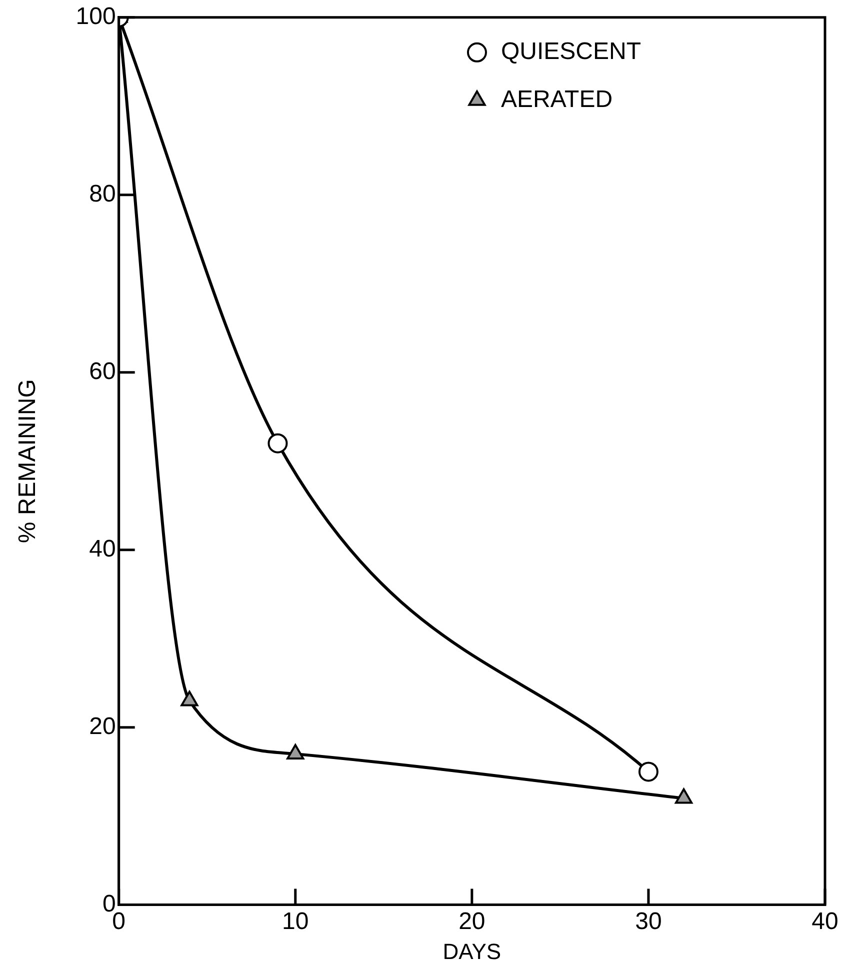  I want to click on y-tick-label: 40, so click(102, 548).